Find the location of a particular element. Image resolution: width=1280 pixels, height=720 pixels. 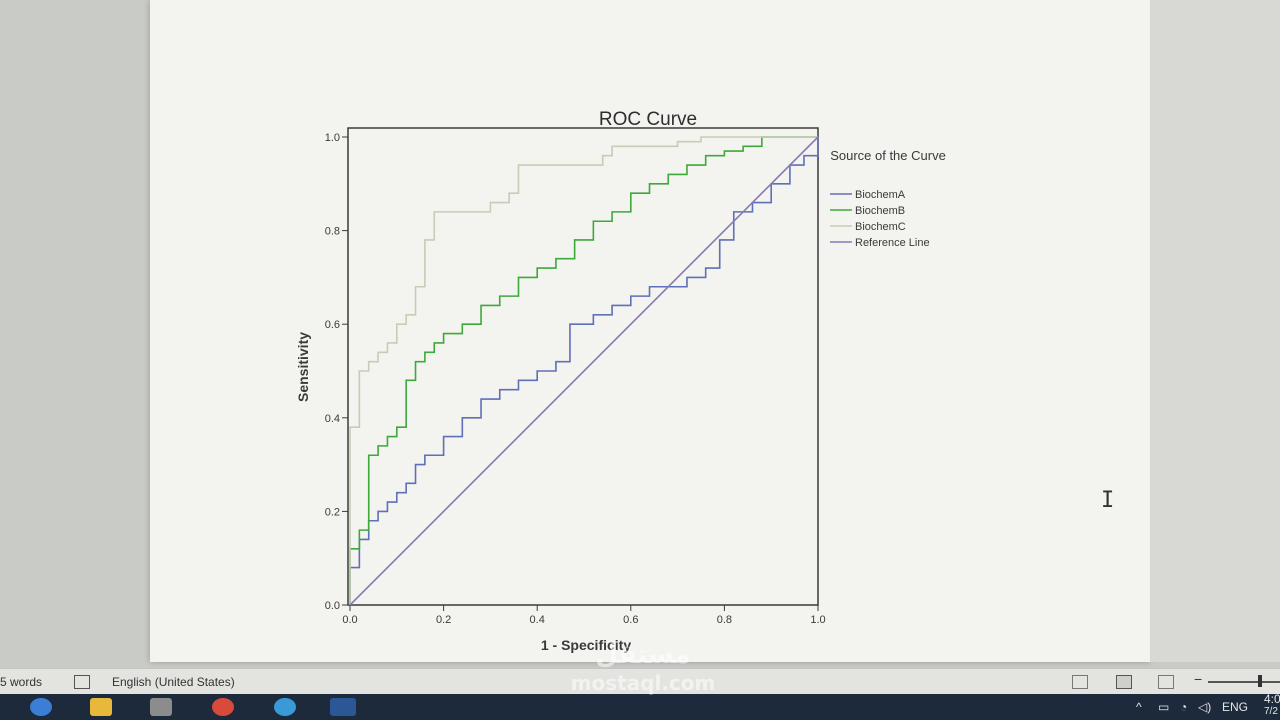

x-tick-label: 0.8 is located at coordinates (724, 620).